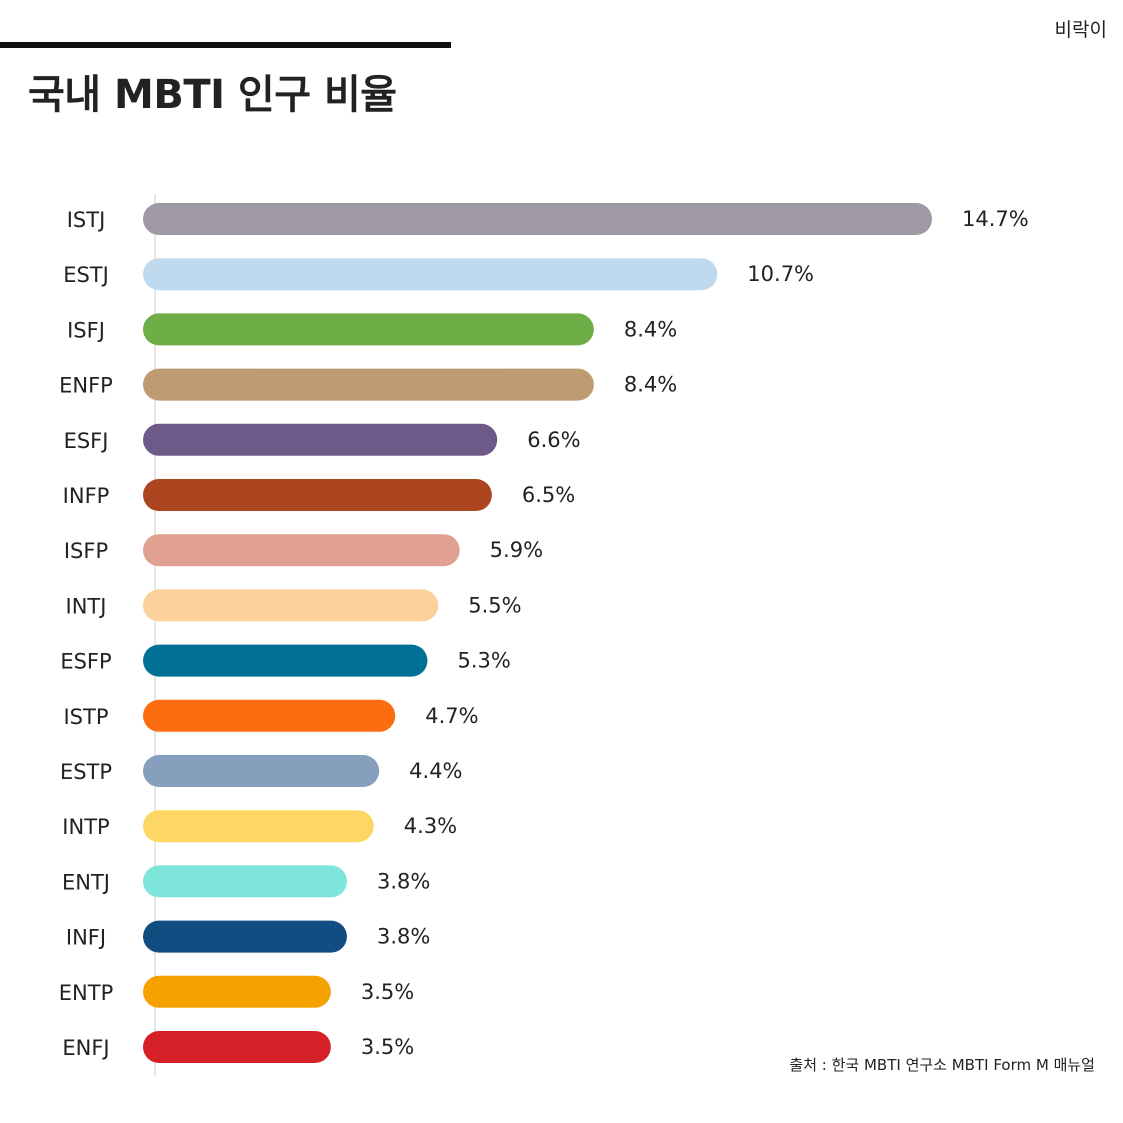 Image resolution: width=1123 pixels, height=1123 pixels. I want to click on bar-esfp, so click(285, 660).